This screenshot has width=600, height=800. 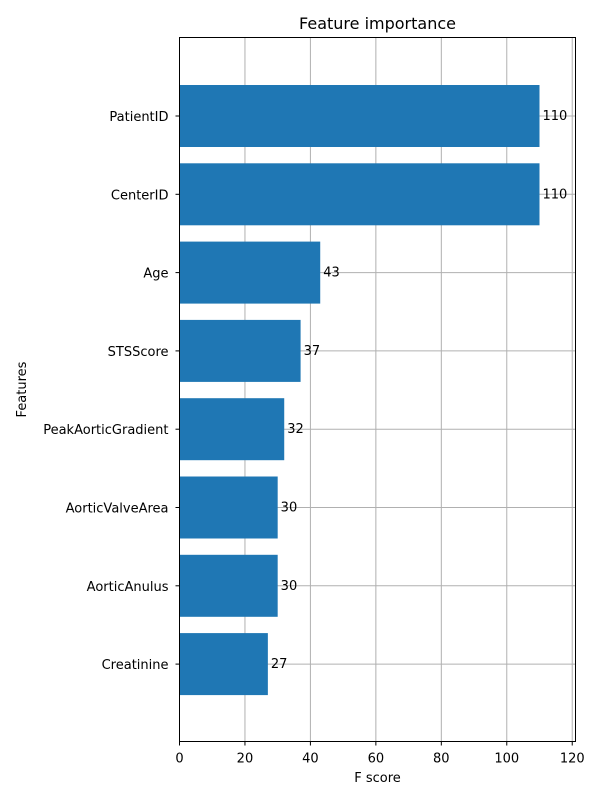 I want to click on x-tick-label: 20, so click(x=245, y=759).